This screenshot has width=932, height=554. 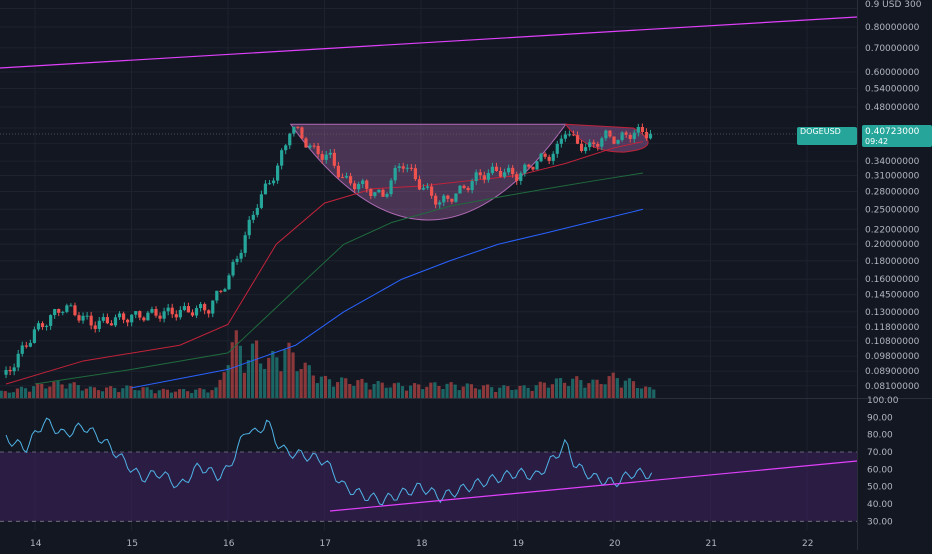 What do you see at coordinates (325, 544) in the screenshot?
I see `time-tick-label: 17` at bounding box center [325, 544].